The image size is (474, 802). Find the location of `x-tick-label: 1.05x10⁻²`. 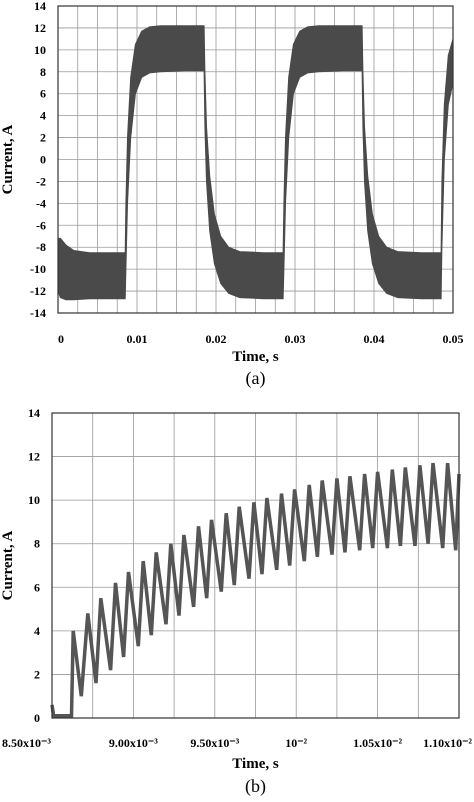

x-tick-label: 1.05x10⁻² is located at coordinates (377, 743).